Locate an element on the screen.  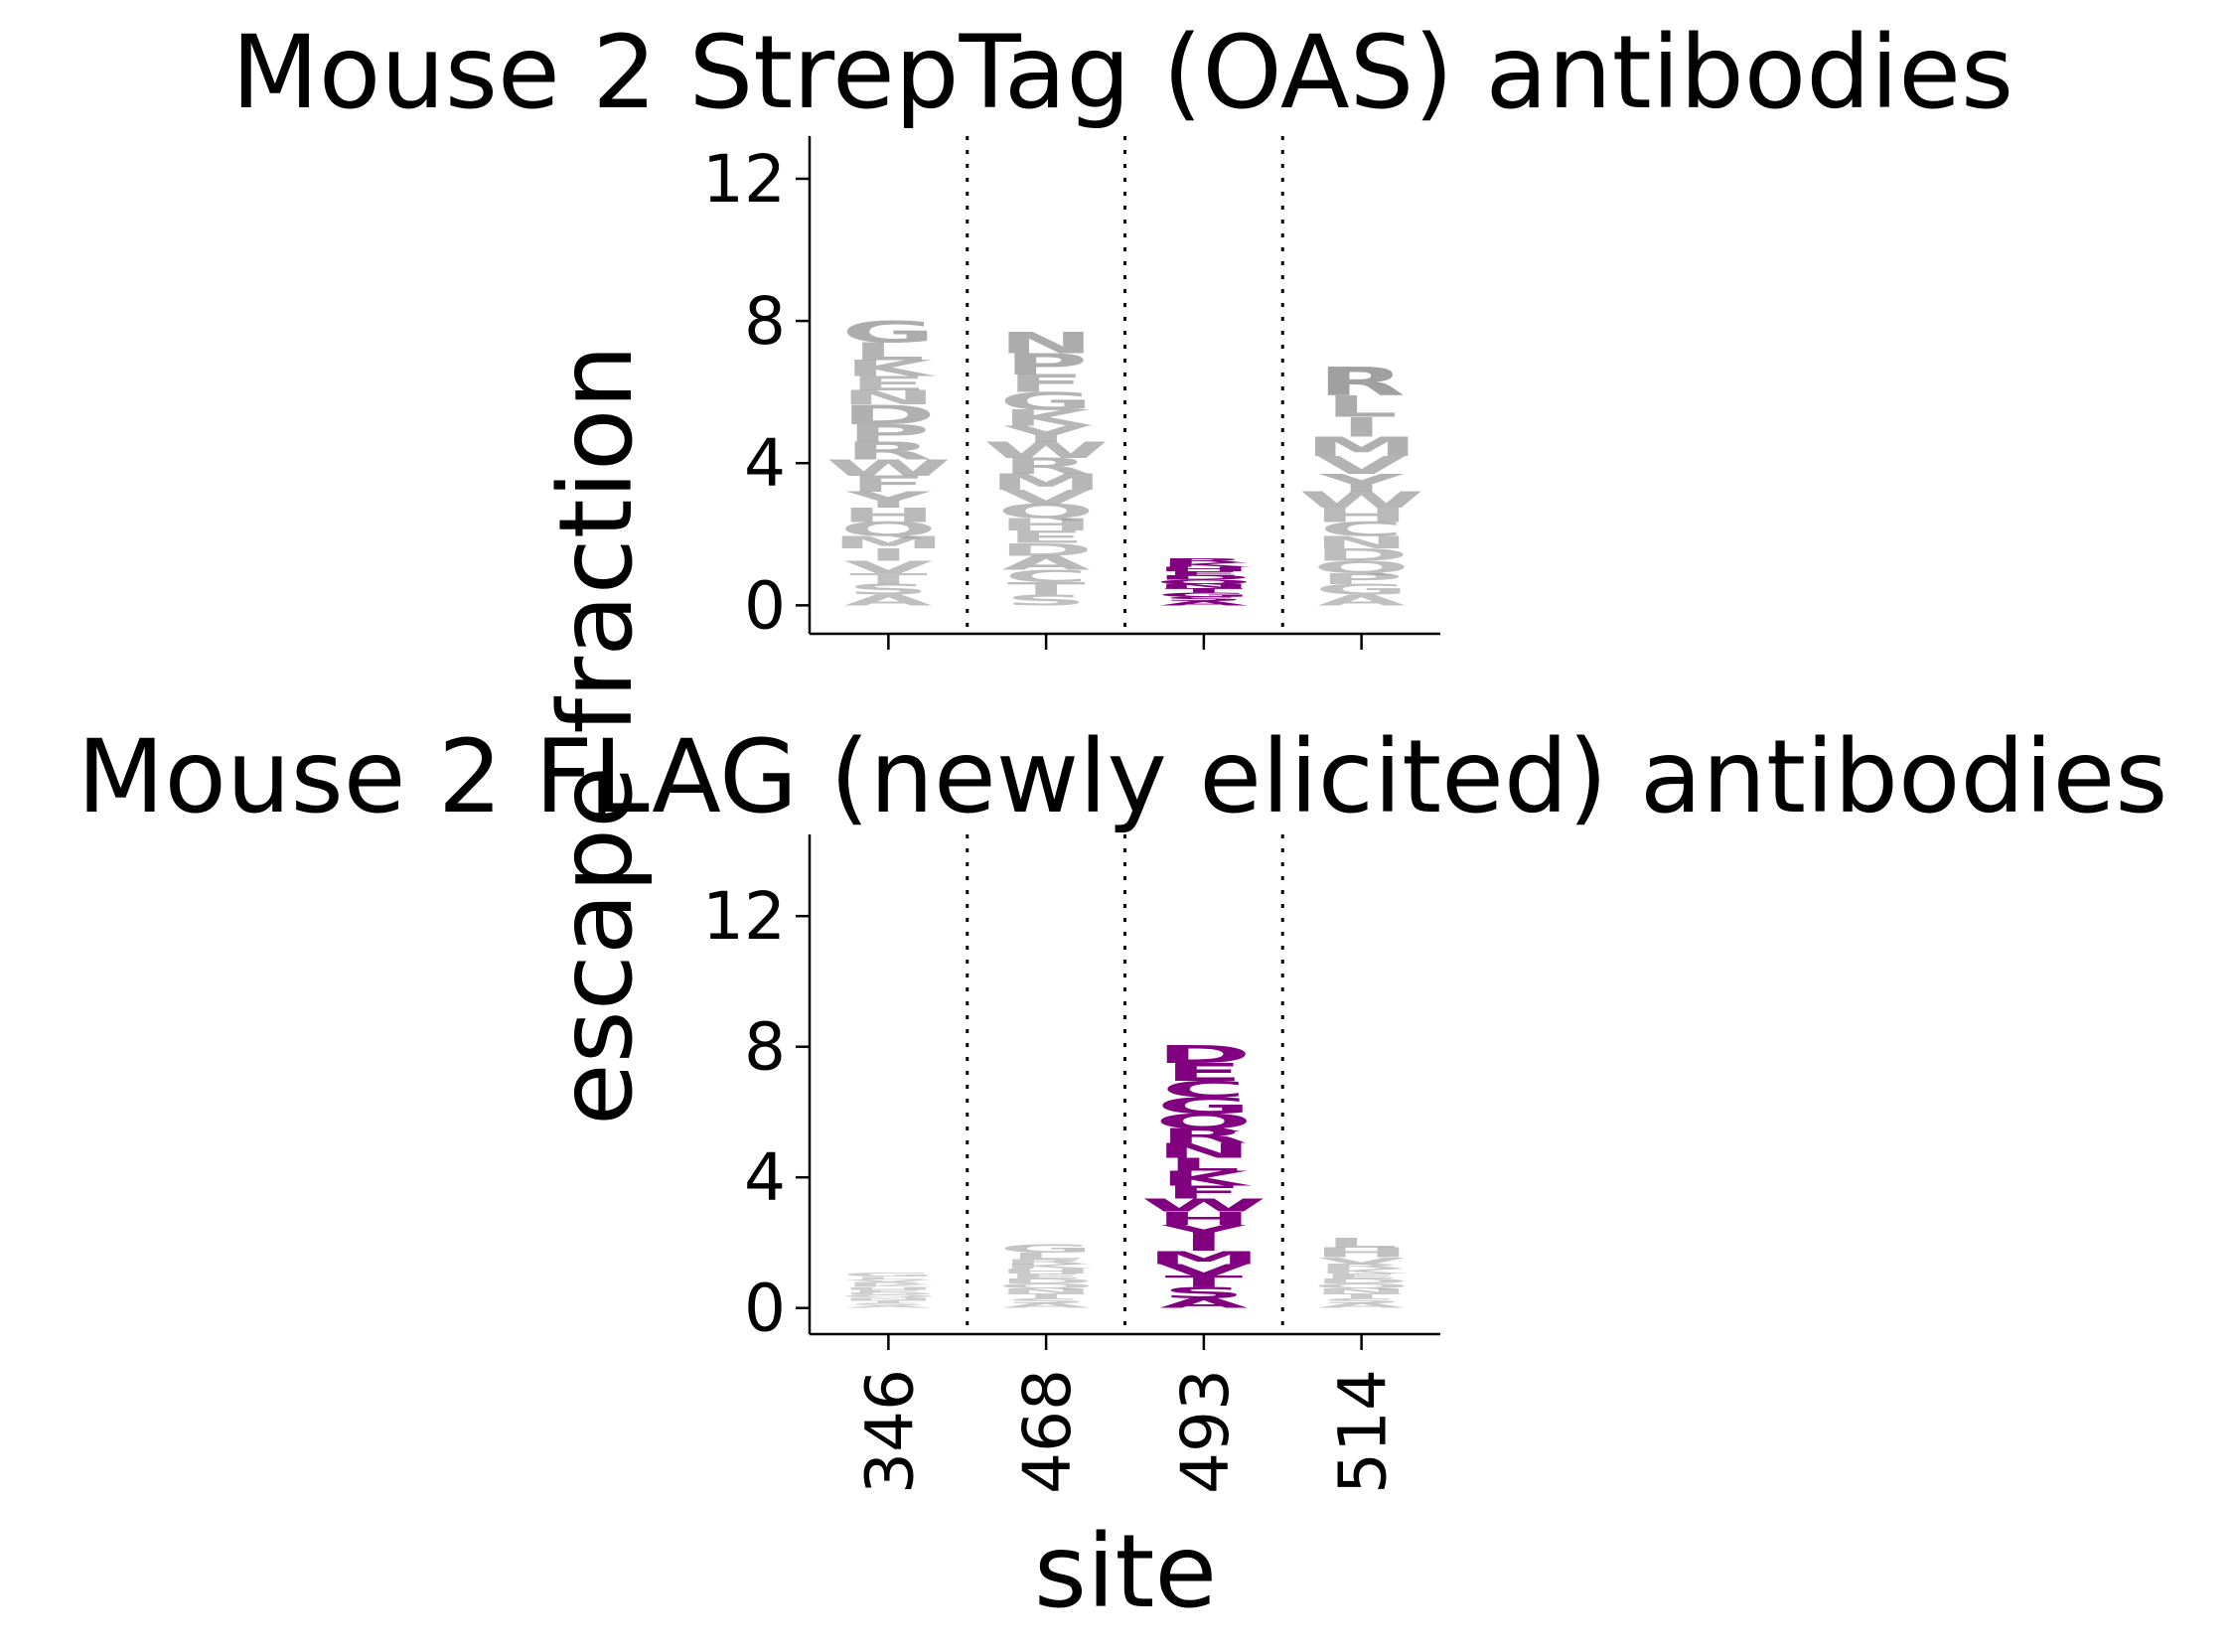
panel-1-title: Mouse 2 StrepTag (OAS) antibodies is located at coordinates (1122, 73).